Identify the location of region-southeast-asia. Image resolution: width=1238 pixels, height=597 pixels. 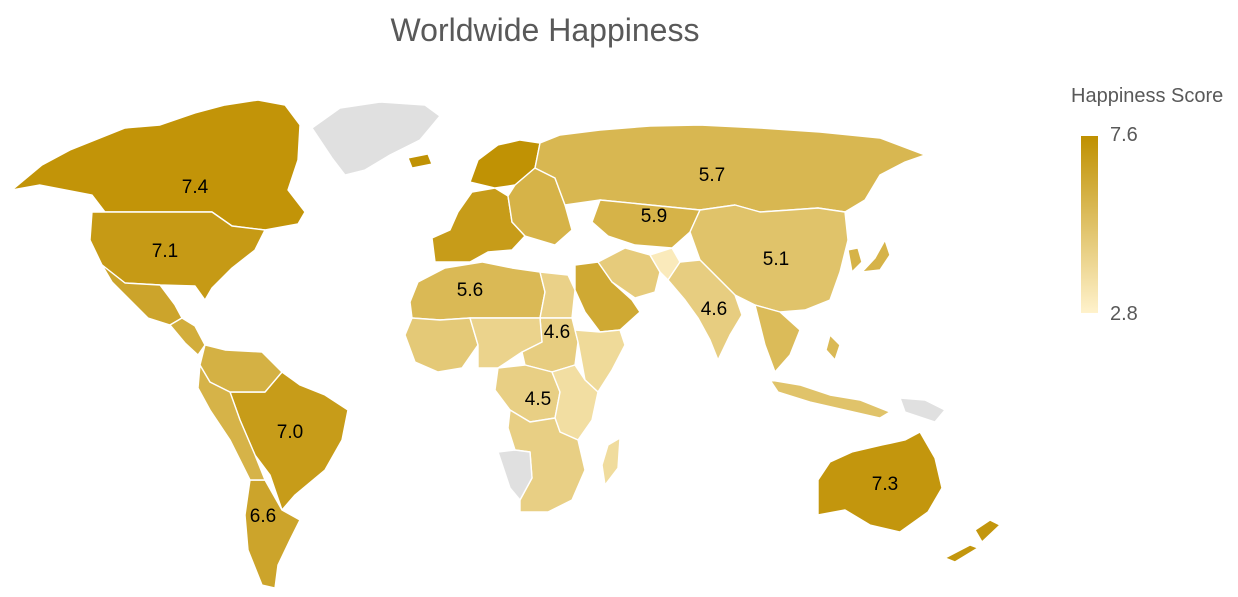
(777, 338).